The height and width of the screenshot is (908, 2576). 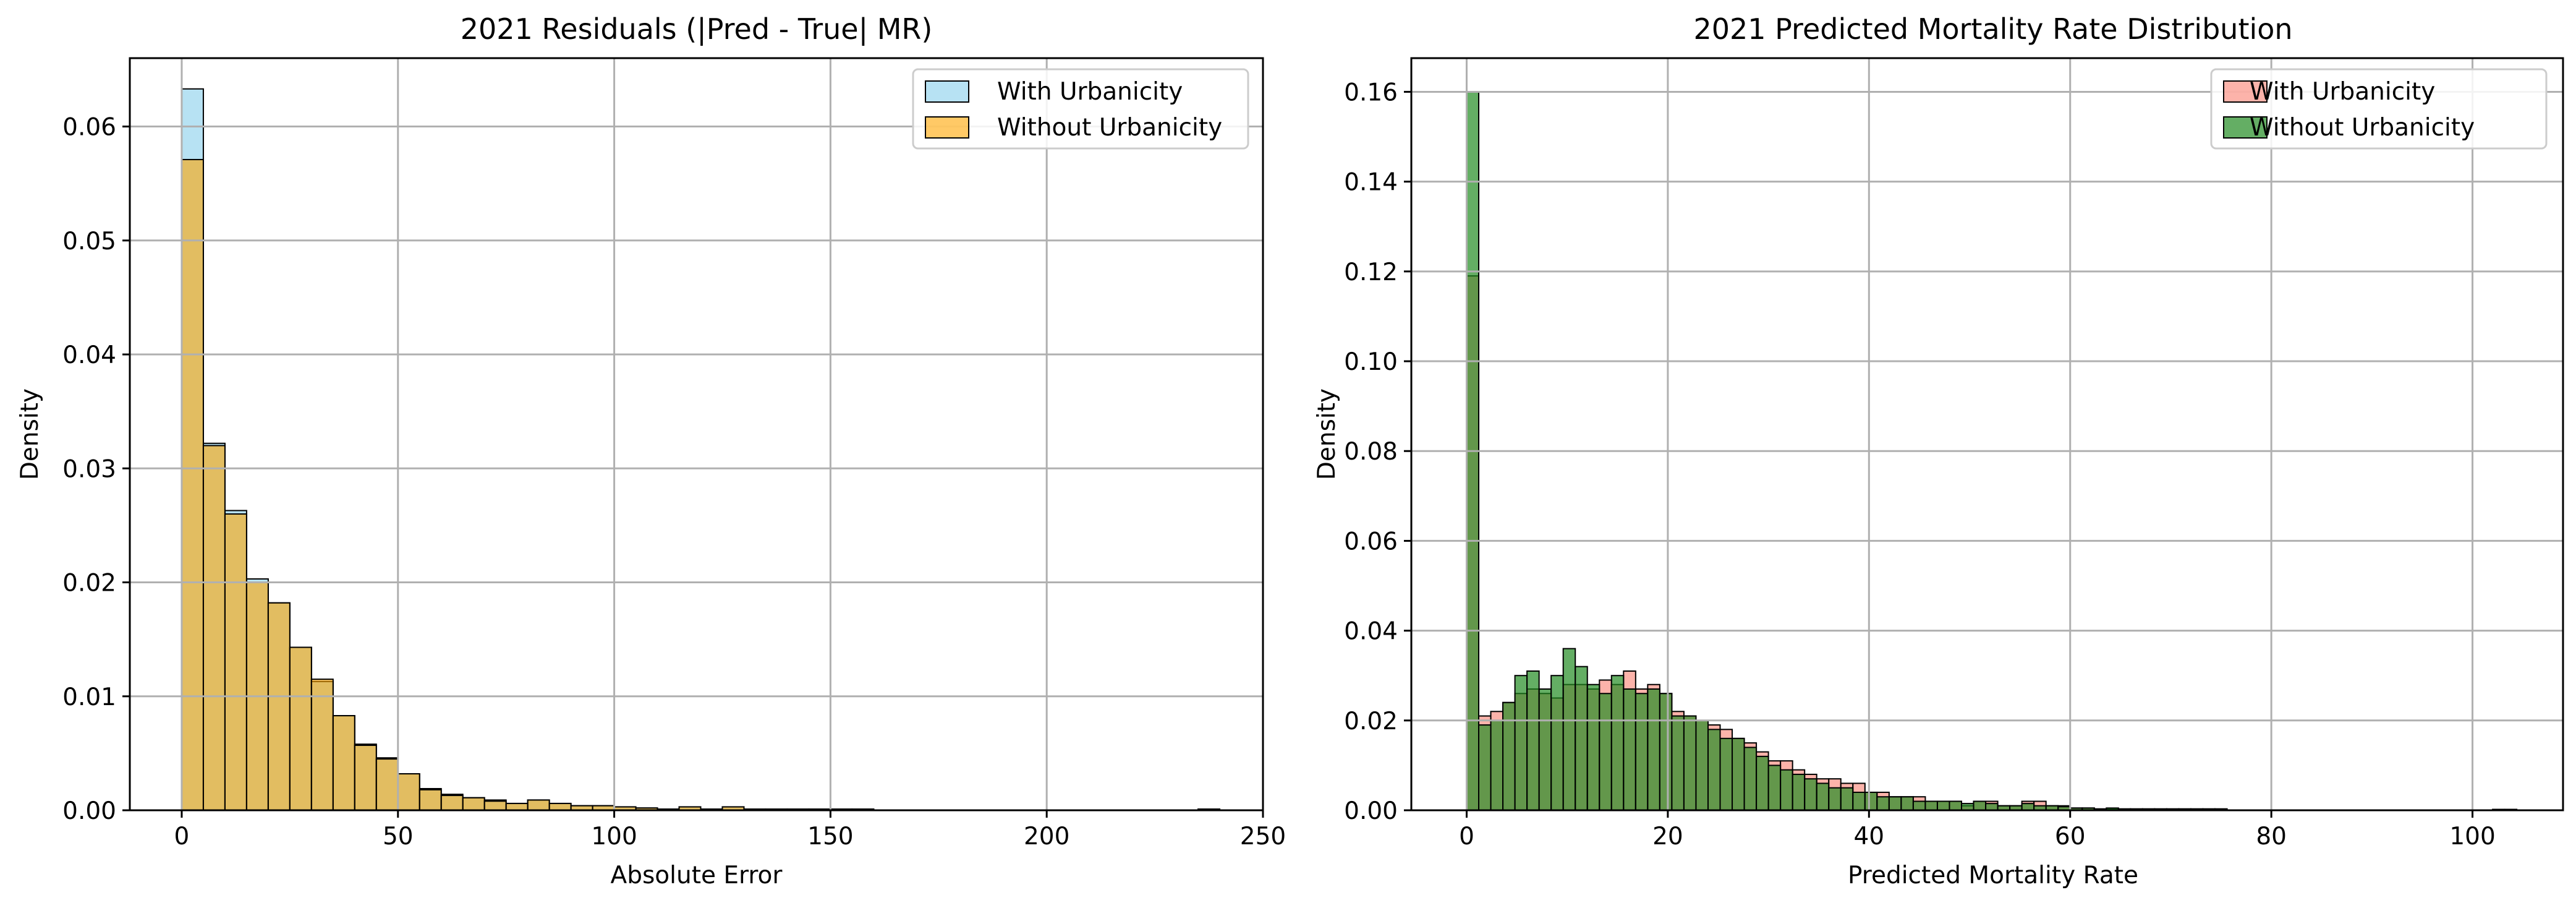 I want to click on x-tick-label: 80, so click(x=2271, y=836).